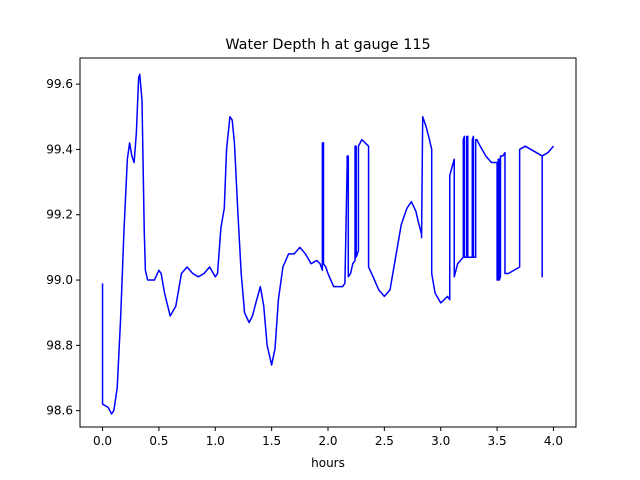 The width and height of the screenshot is (640, 480). What do you see at coordinates (271, 441) in the screenshot?
I see `x-tick-label: 1.5` at bounding box center [271, 441].